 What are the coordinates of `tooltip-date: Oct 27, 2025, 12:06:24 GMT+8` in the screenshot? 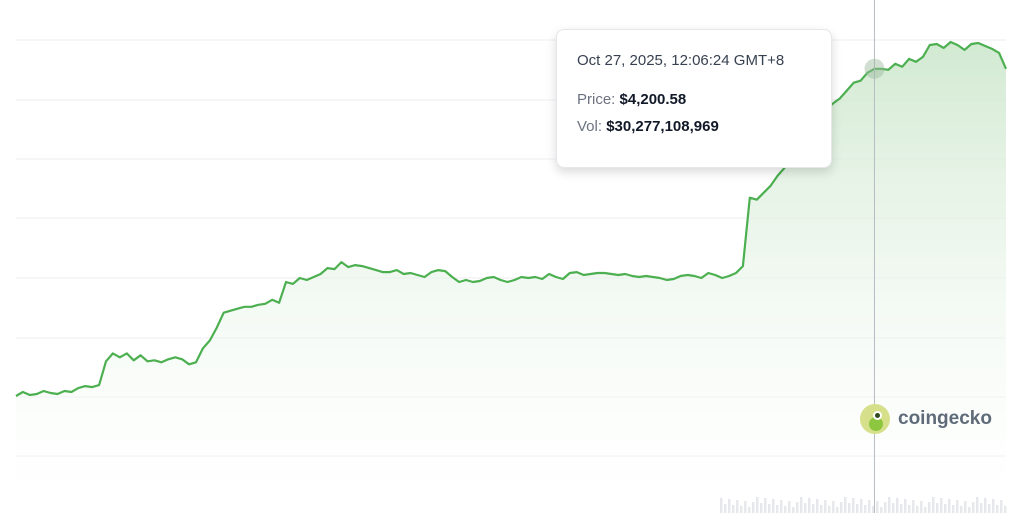 It's located at (681, 60).